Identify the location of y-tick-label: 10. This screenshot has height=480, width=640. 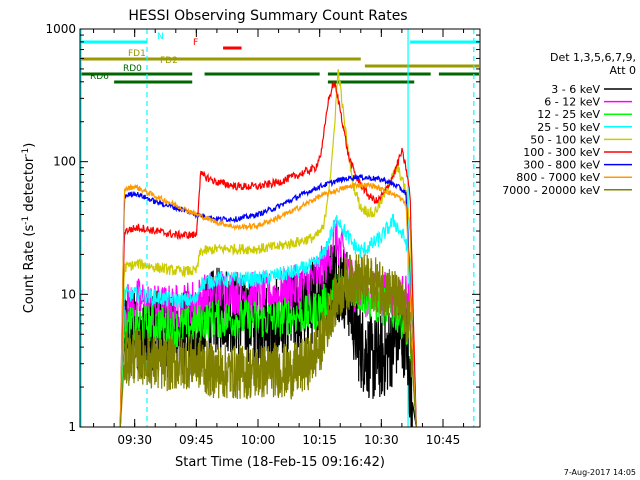
(68, 294).